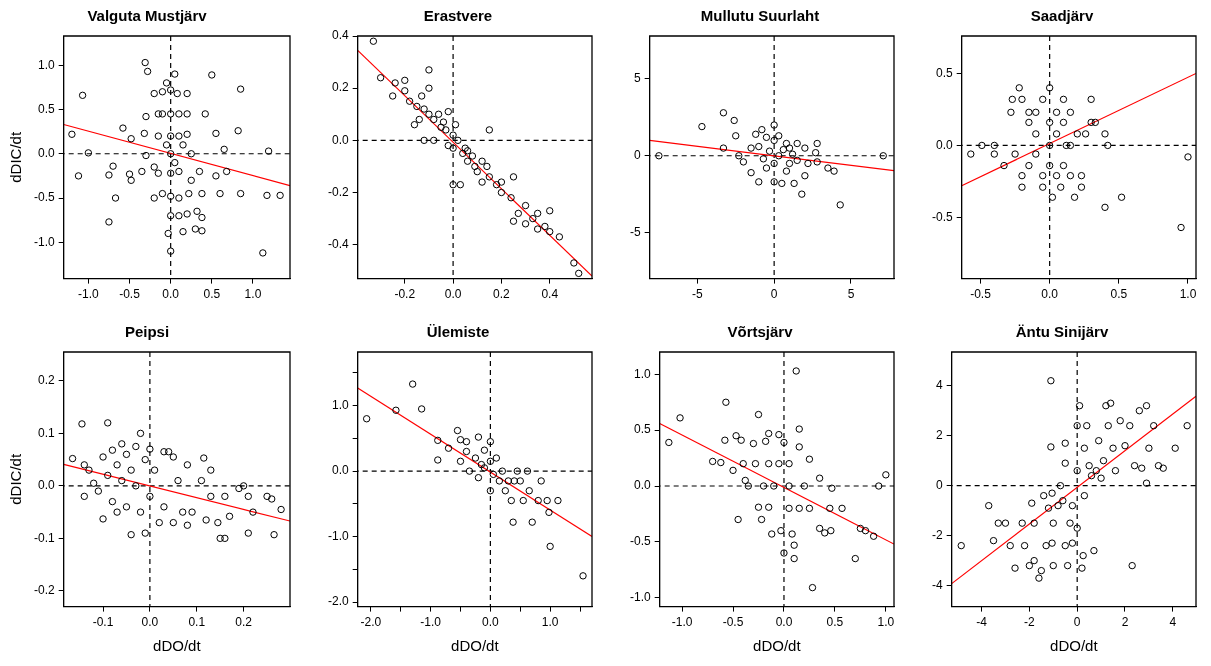 Image resolution: width=1211 pixels, height=666 pixels. What do you see at coordinates (637, 155) in the screenshot?
I see `y-tick-label: 0` at bounding box center [637, 155].